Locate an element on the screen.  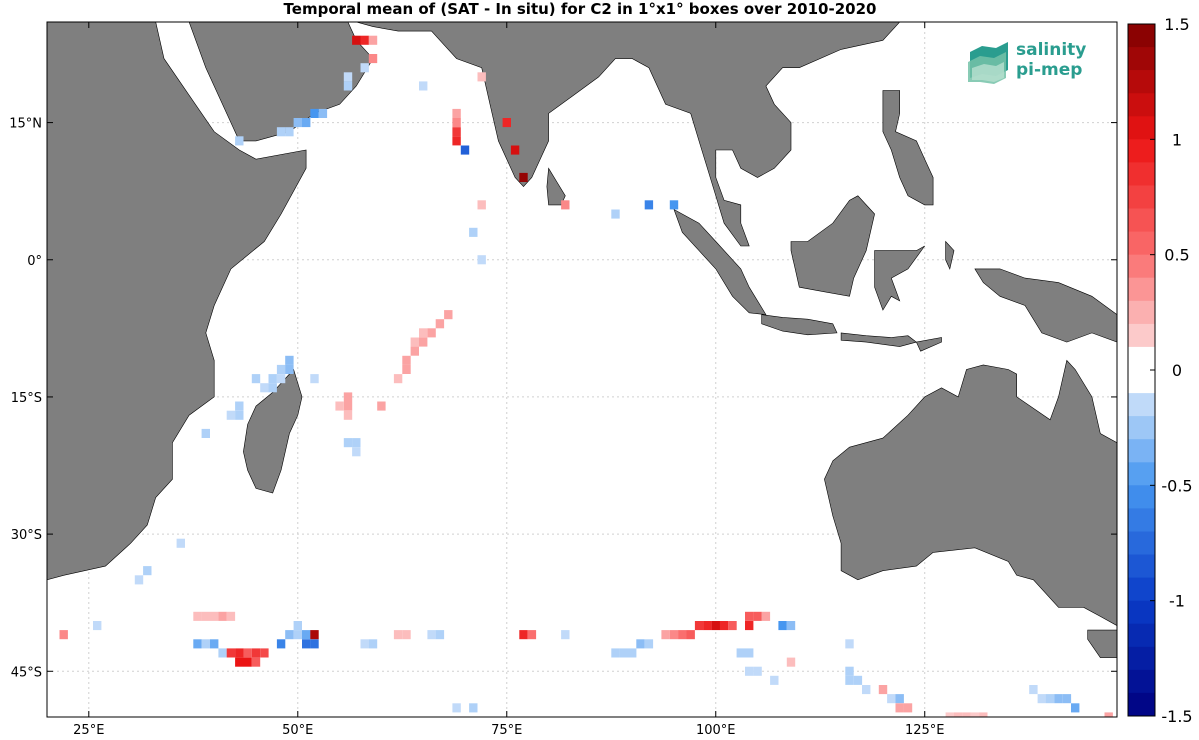
x-tick-label: 100°E is located at coordinates (716, 730).